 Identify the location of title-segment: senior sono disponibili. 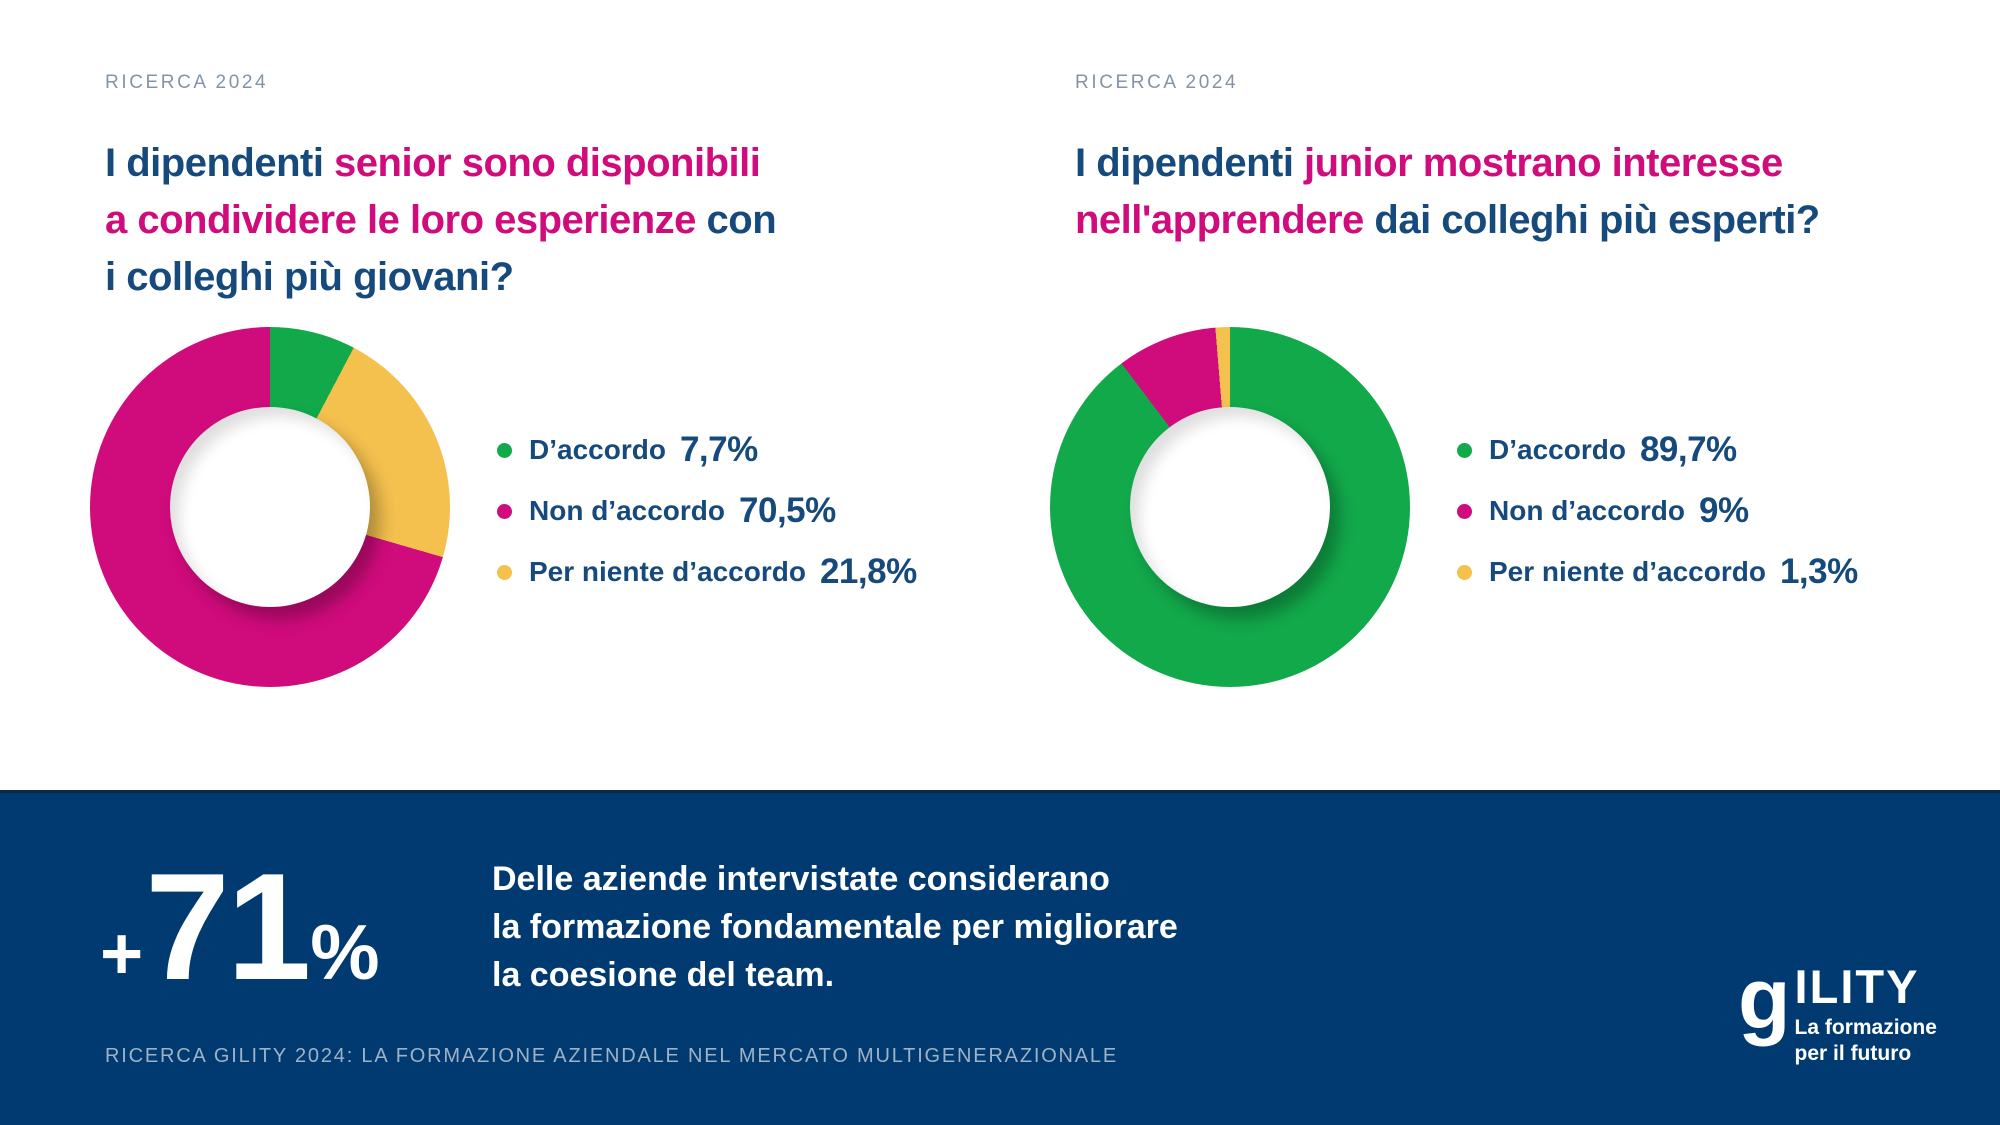
(547, 162).